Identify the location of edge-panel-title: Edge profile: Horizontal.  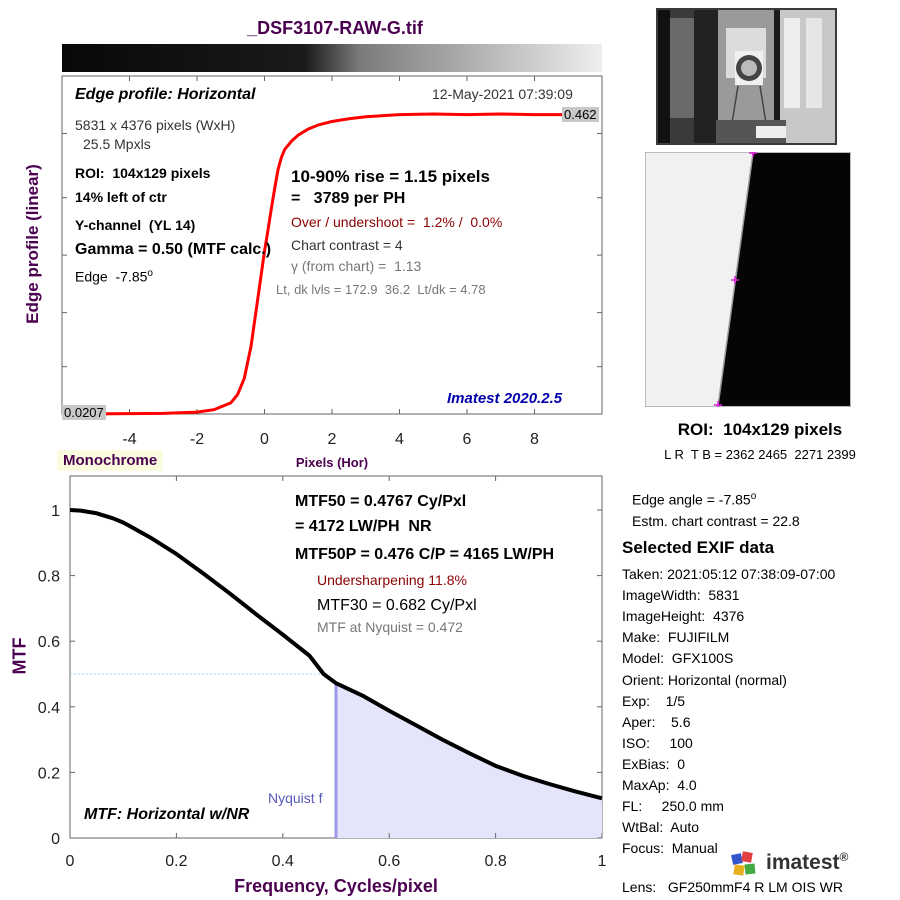
(165, 94).